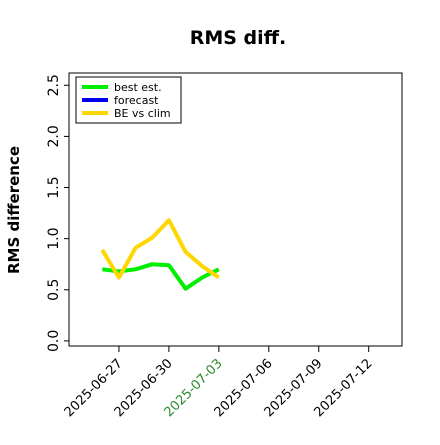 The width and height of the screenshot is (440, 445). Describe the element at coordinates (54, 341) in the screenshot. I see `y-tick-label: 0.0` at that location.